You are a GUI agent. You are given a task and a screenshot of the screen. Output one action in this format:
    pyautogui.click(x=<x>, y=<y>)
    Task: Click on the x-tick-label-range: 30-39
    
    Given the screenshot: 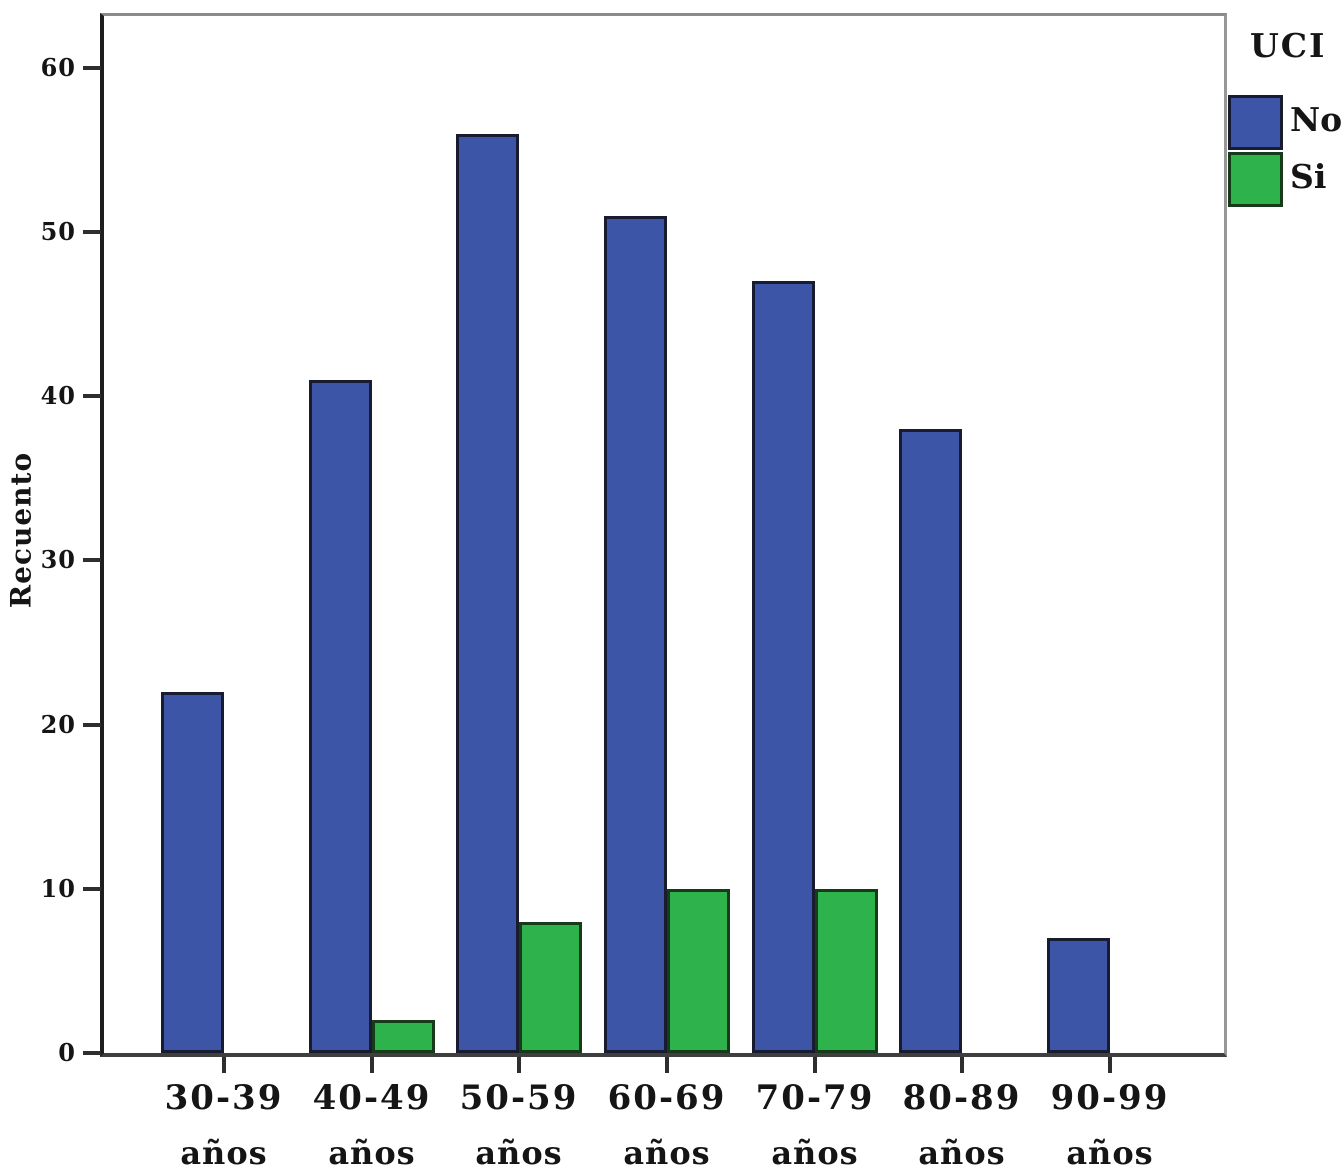 What is the action you would take?
    pyautogui.click(x=224, y=1098)
    